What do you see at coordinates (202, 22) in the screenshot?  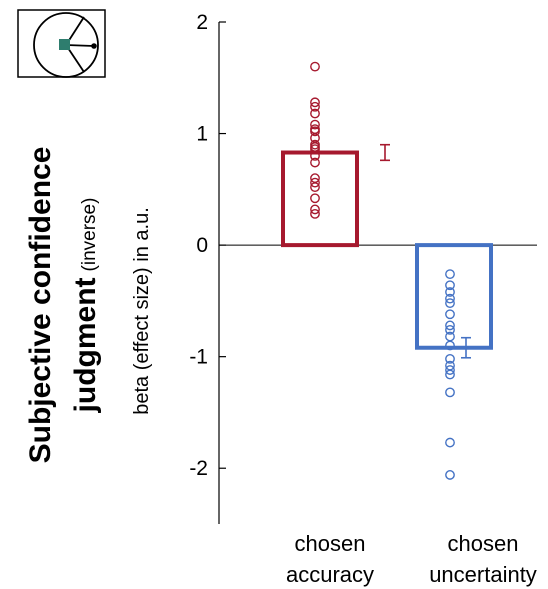 I see `y-tick-label: 2` at bounding box center [202, 22].